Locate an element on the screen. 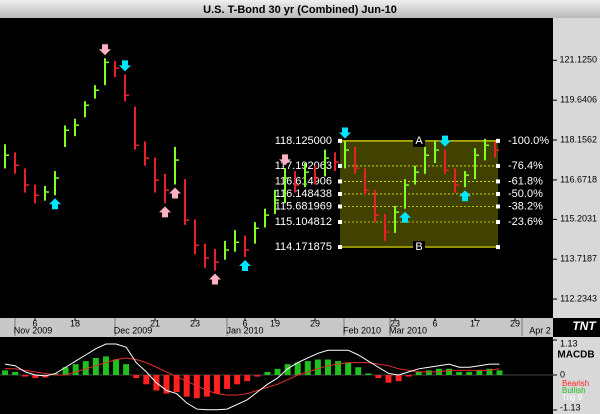 The image size is (600, 414). fib-price-label: 118.125000 is located at coordinates (303, 141).